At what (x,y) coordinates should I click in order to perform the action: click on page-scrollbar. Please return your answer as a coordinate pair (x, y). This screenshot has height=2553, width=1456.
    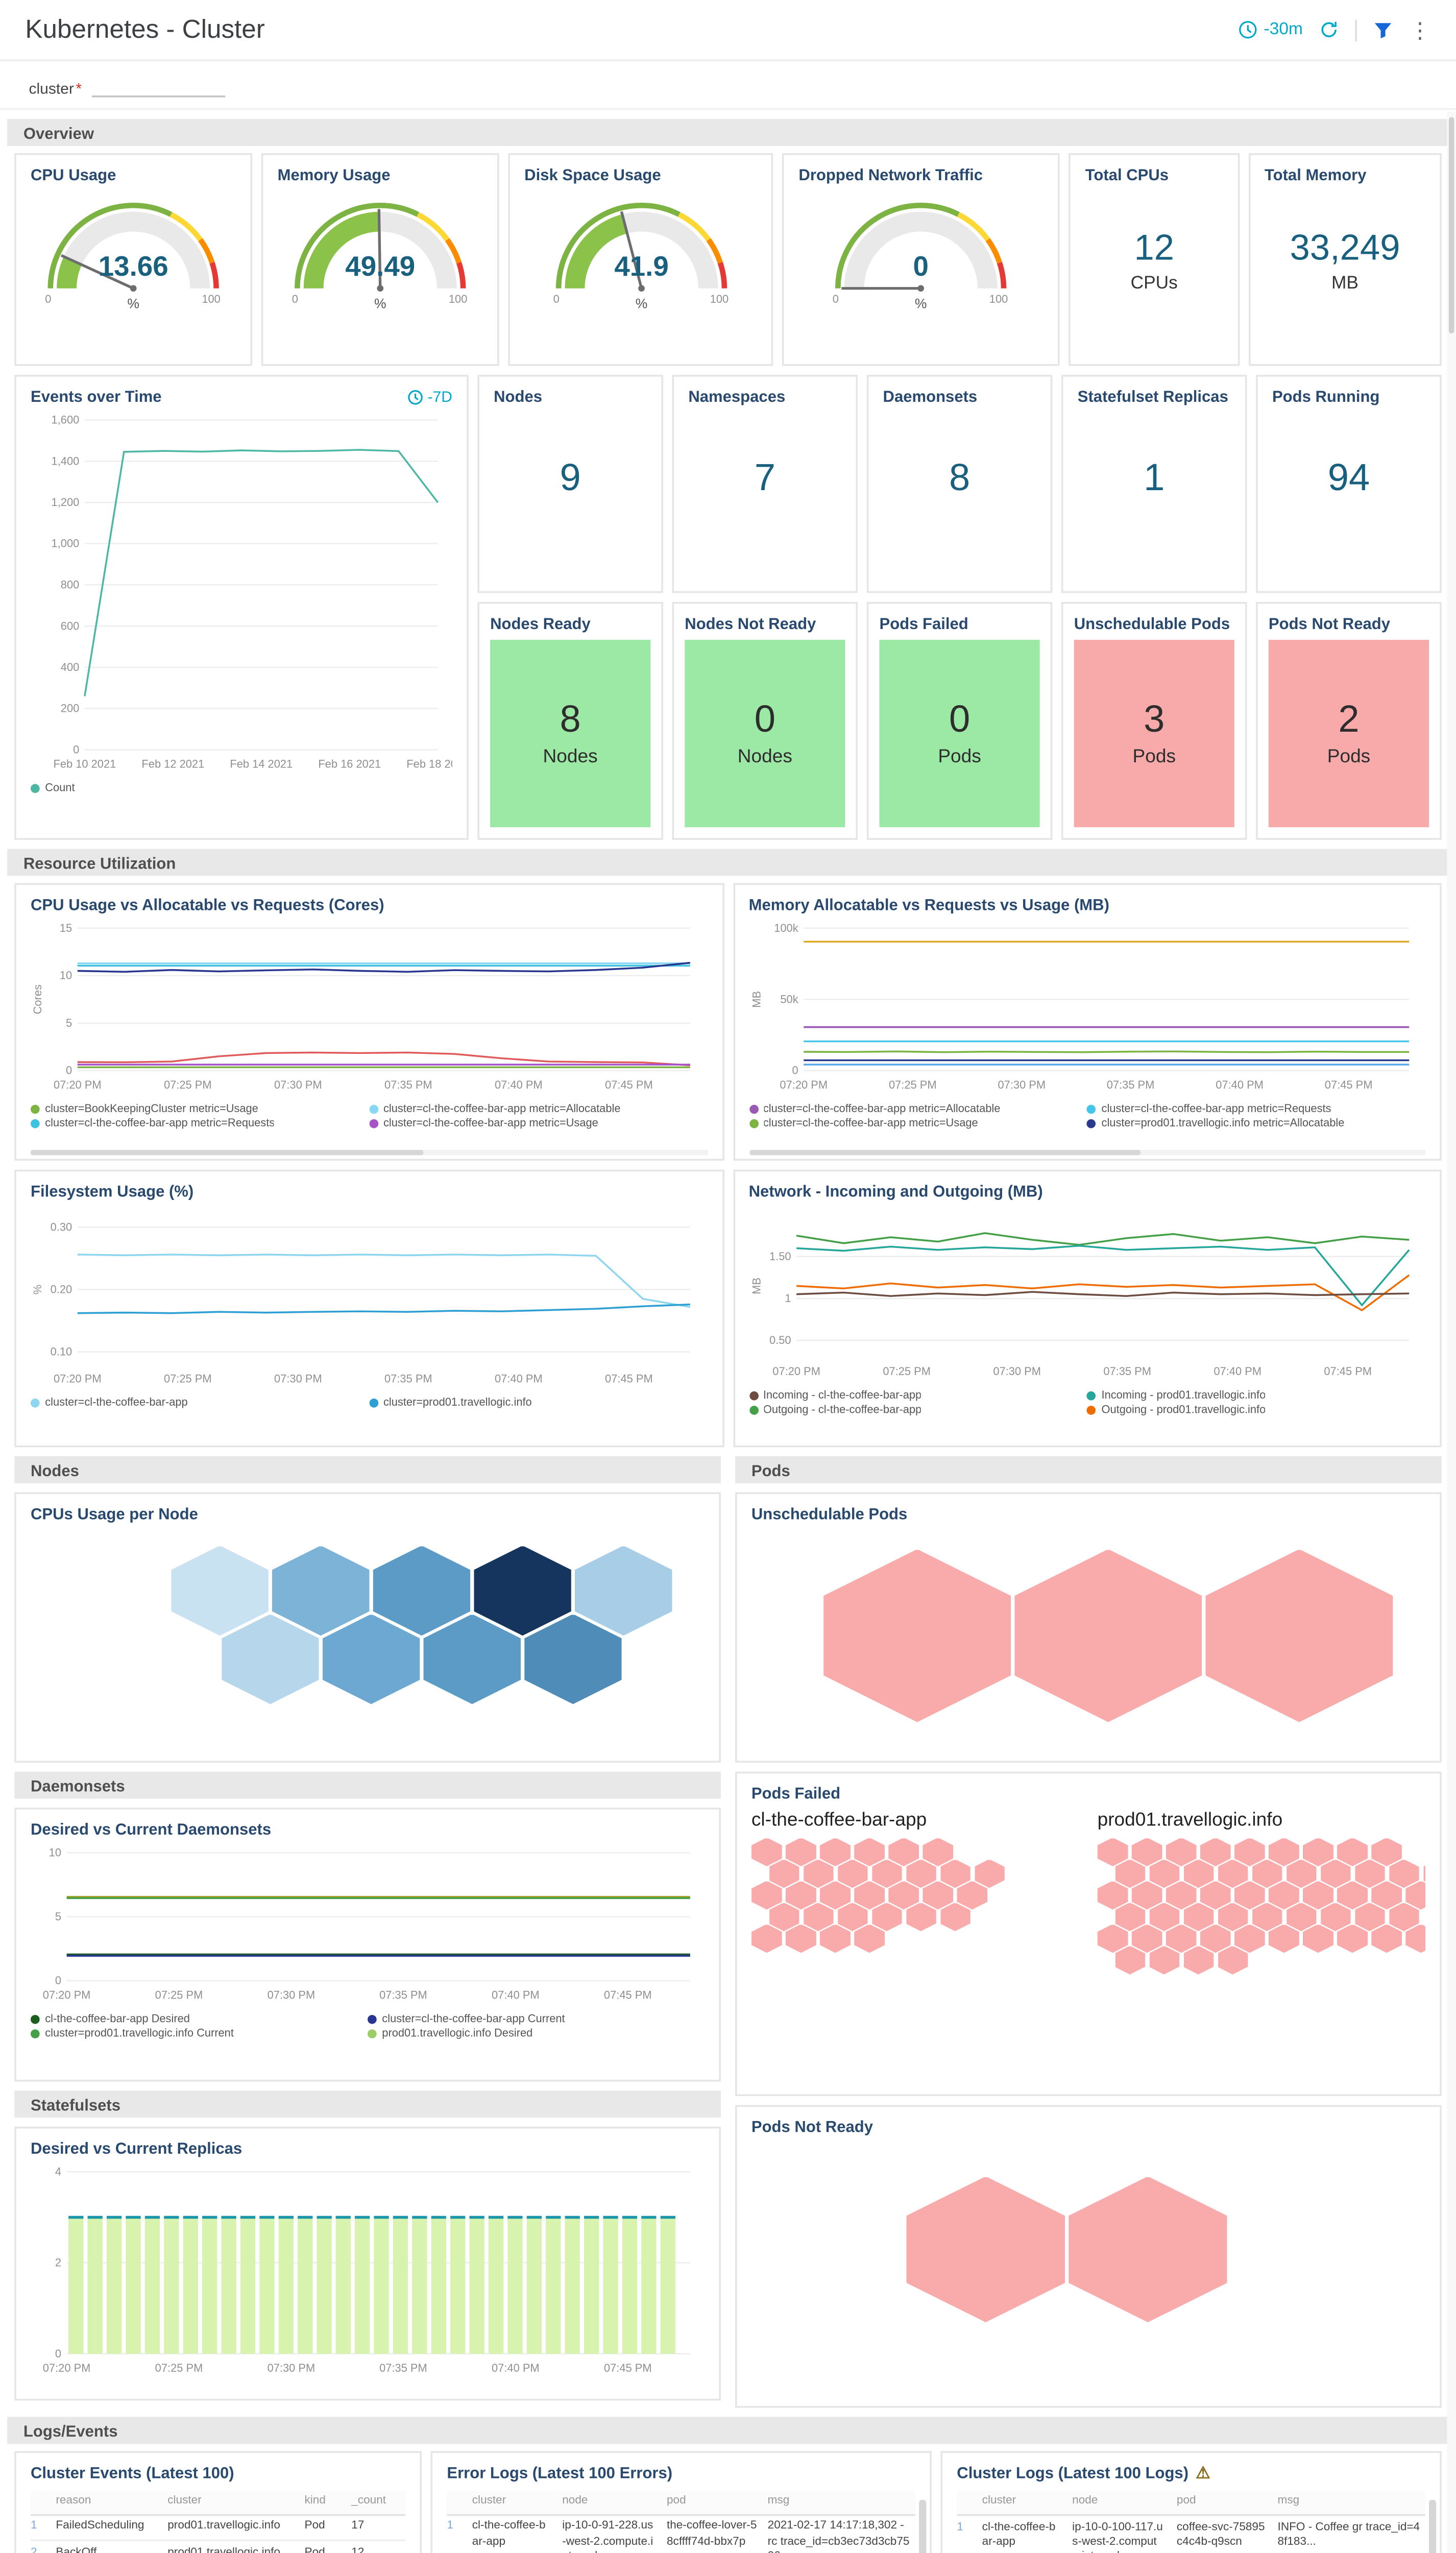
    Looking at the image, I should click on (1451, 1332).